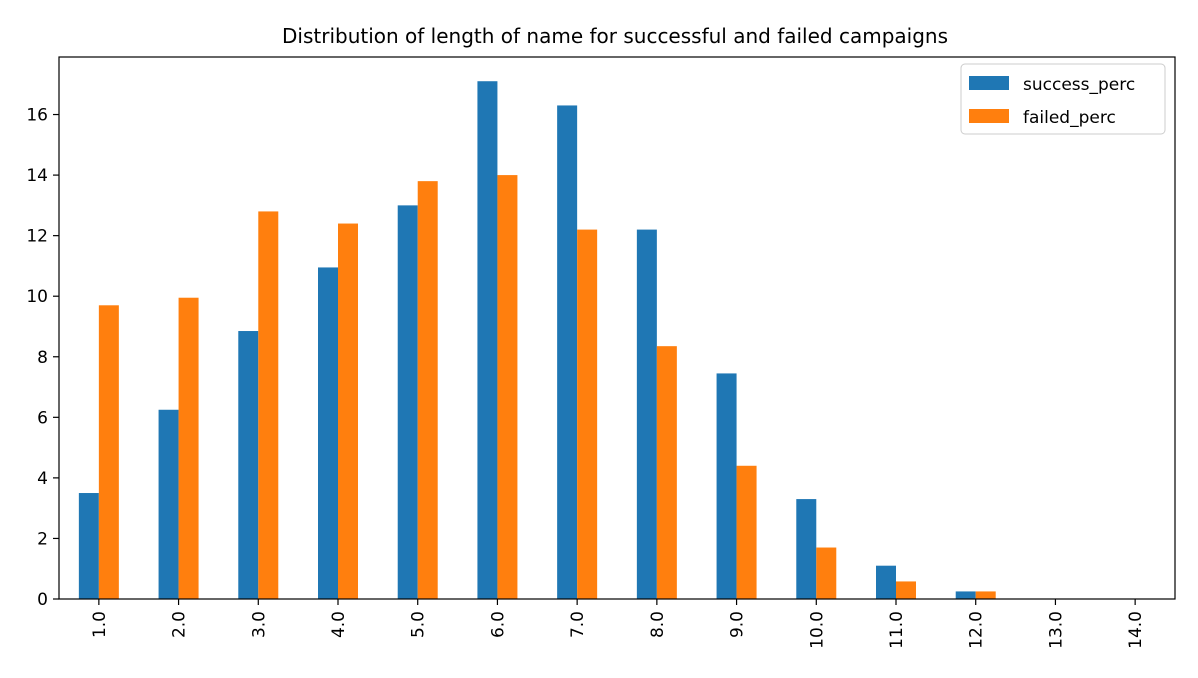  What do you see at coordinates (989, 116) in the screenshot?
I see `legend-swatch-failed_perc` at bounding box center [989, 116].